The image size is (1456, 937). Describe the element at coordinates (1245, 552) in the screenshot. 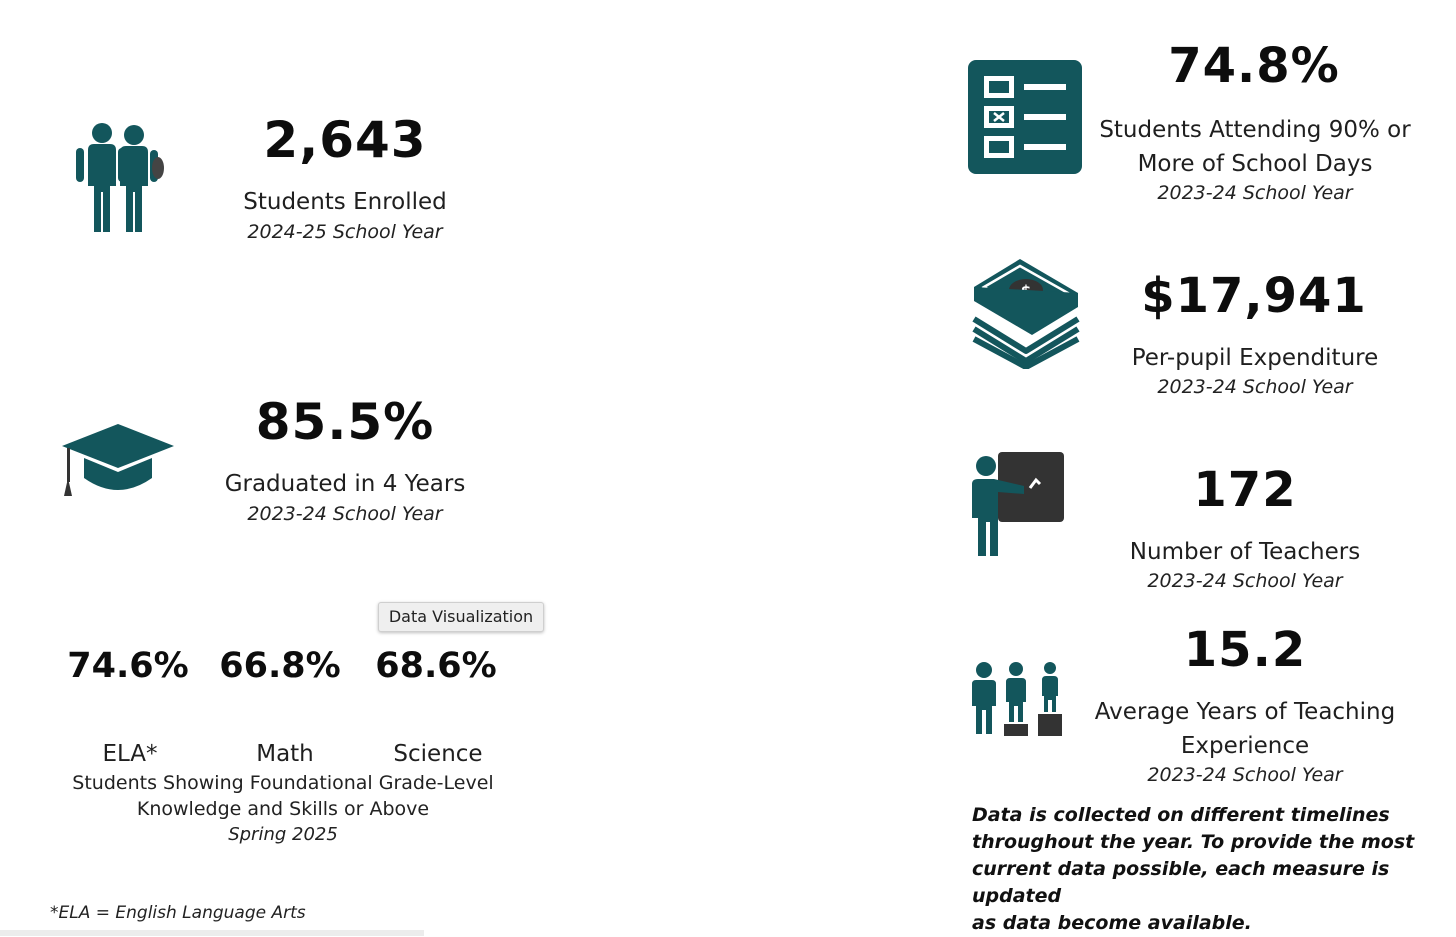

I see `teachers-label: Number of Teachers` at that location.